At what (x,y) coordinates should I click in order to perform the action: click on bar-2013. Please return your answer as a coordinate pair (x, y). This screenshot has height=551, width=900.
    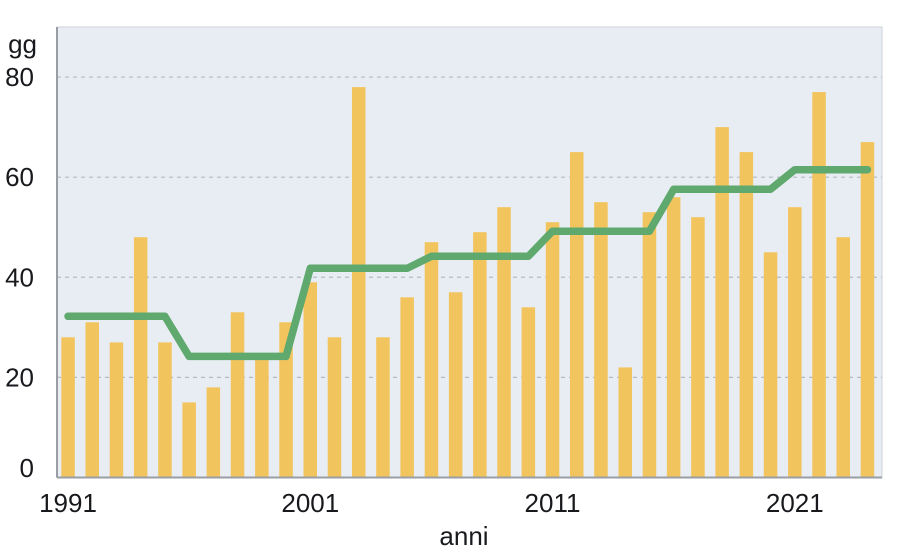
    Looking at the image, I should click on (601, 340).